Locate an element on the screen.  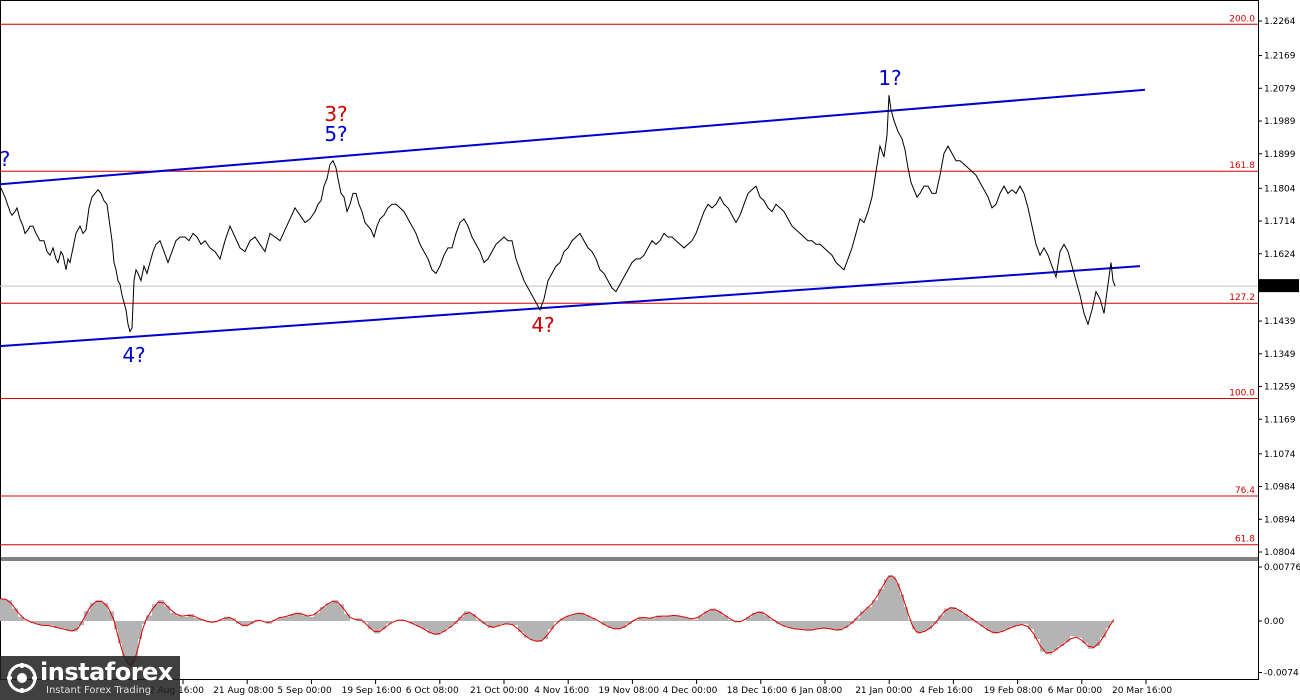
price-tick-label: 1.0894 is located at coordinates (1280, 520).